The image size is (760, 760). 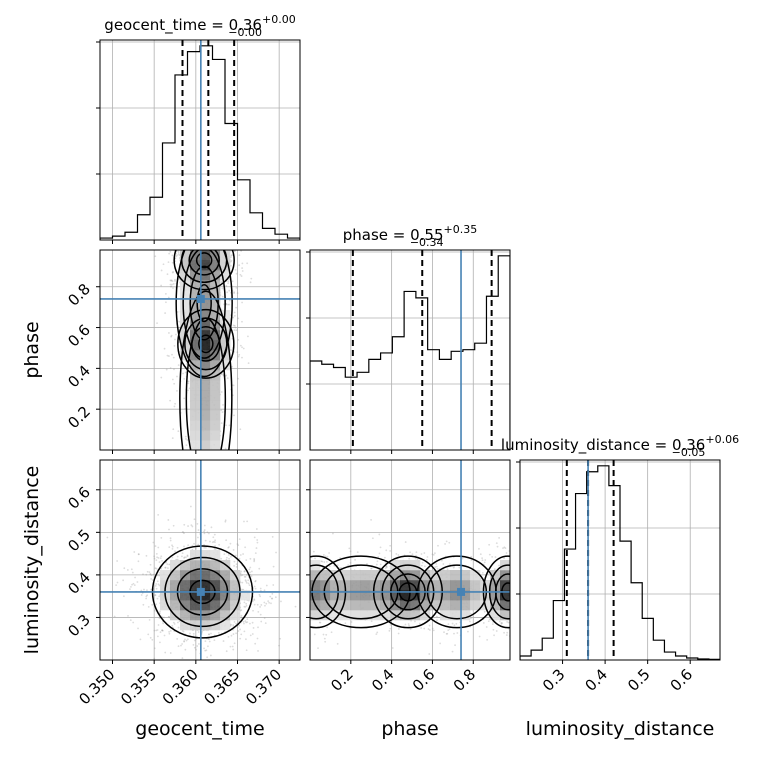 I want to click on x-axis-label-phase: phase, so click(x=409, y=729).